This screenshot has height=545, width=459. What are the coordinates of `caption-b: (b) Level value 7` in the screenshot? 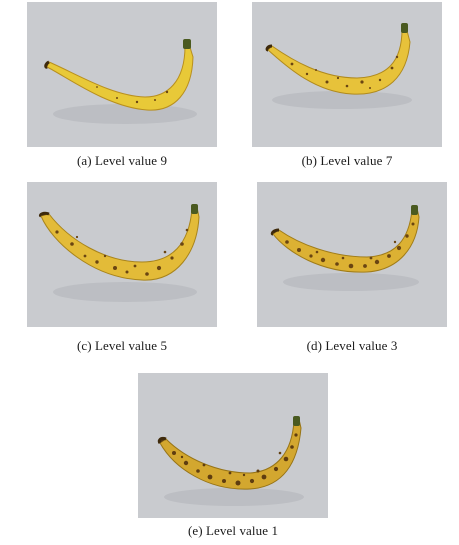 It's located at (347, 160).